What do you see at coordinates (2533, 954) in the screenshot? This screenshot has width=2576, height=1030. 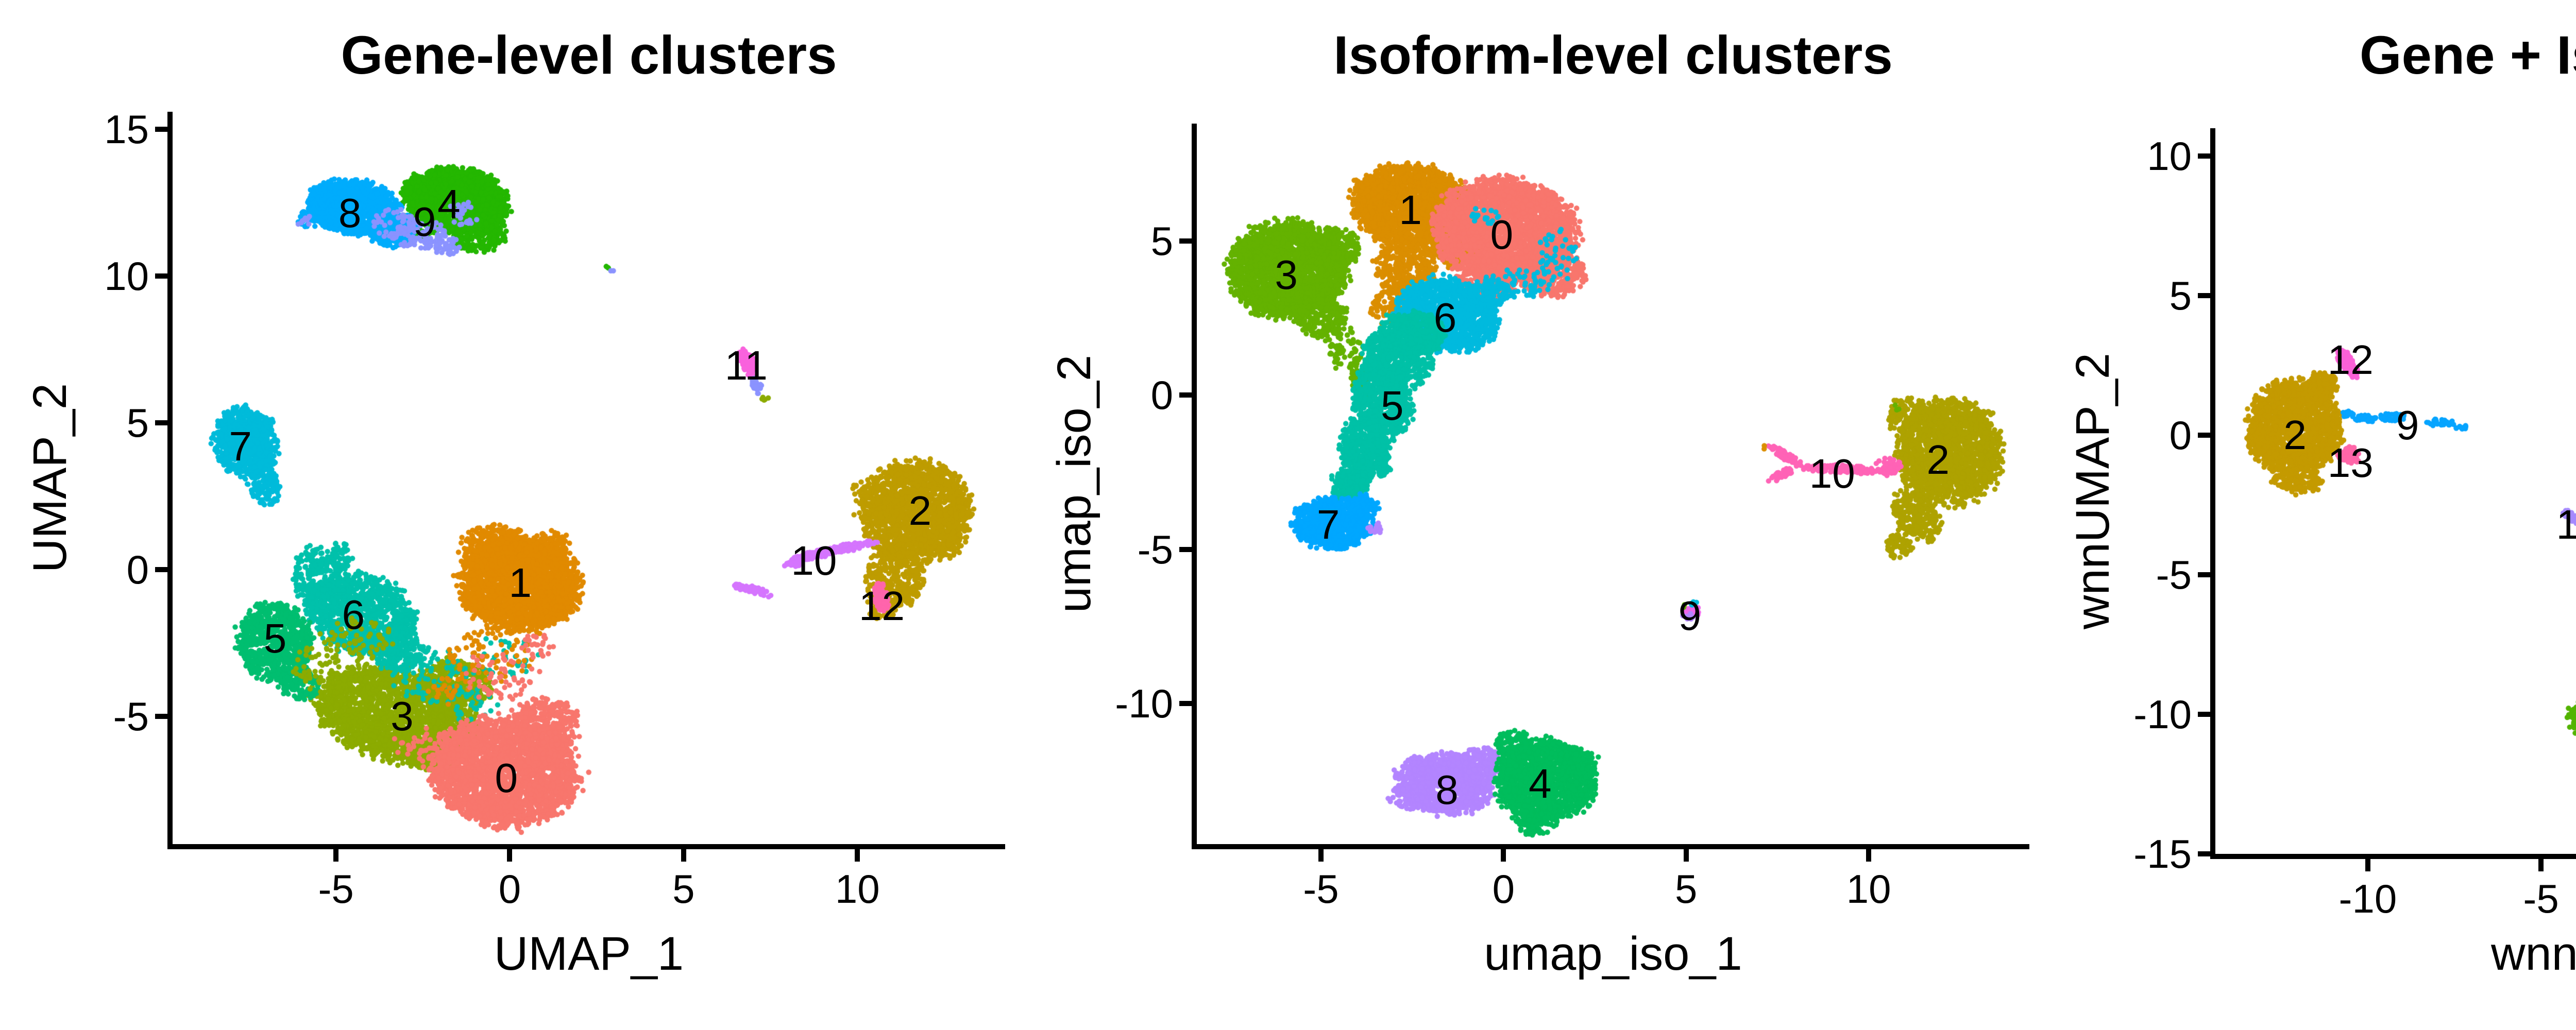 I see `x-axis-title: wnnUMAP_1` at bounding box center [2533, 954].